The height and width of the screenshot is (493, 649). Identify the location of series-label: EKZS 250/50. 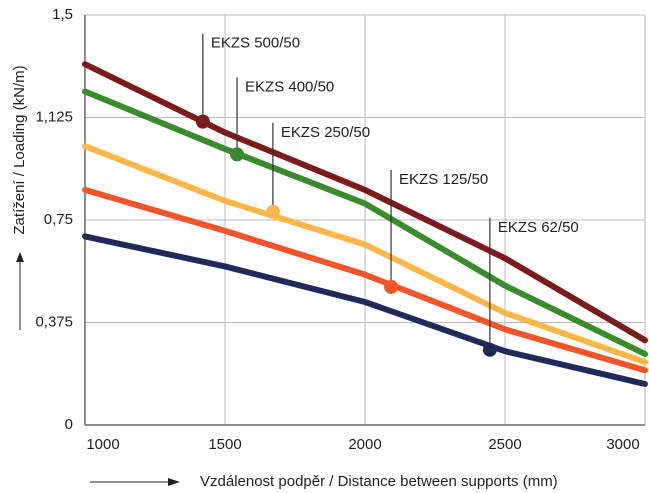
(325, 132).